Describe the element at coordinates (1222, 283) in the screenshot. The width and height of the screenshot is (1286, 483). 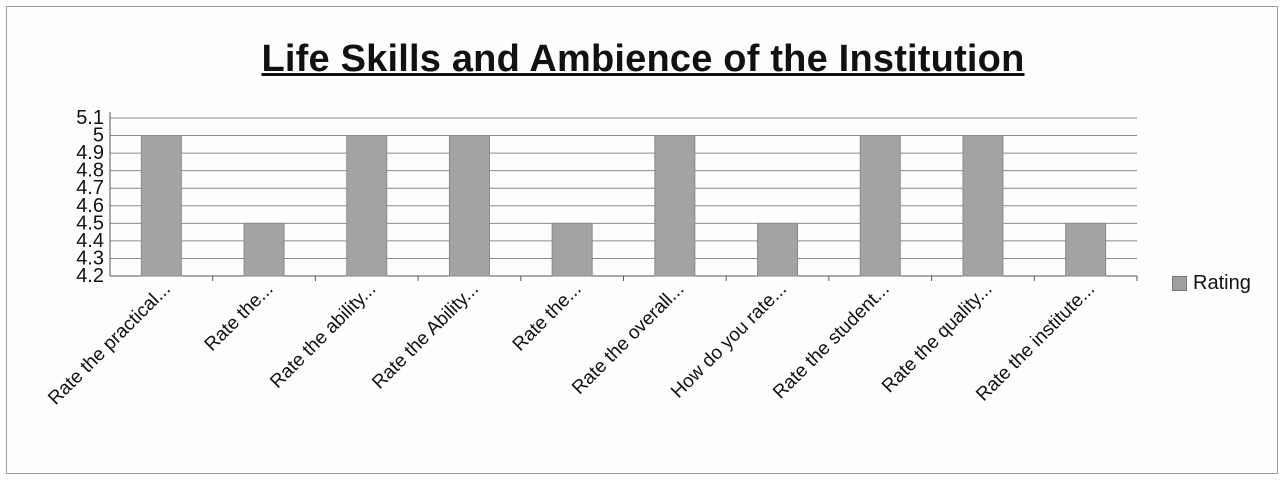
I see `legend-label: Rating` at that location.